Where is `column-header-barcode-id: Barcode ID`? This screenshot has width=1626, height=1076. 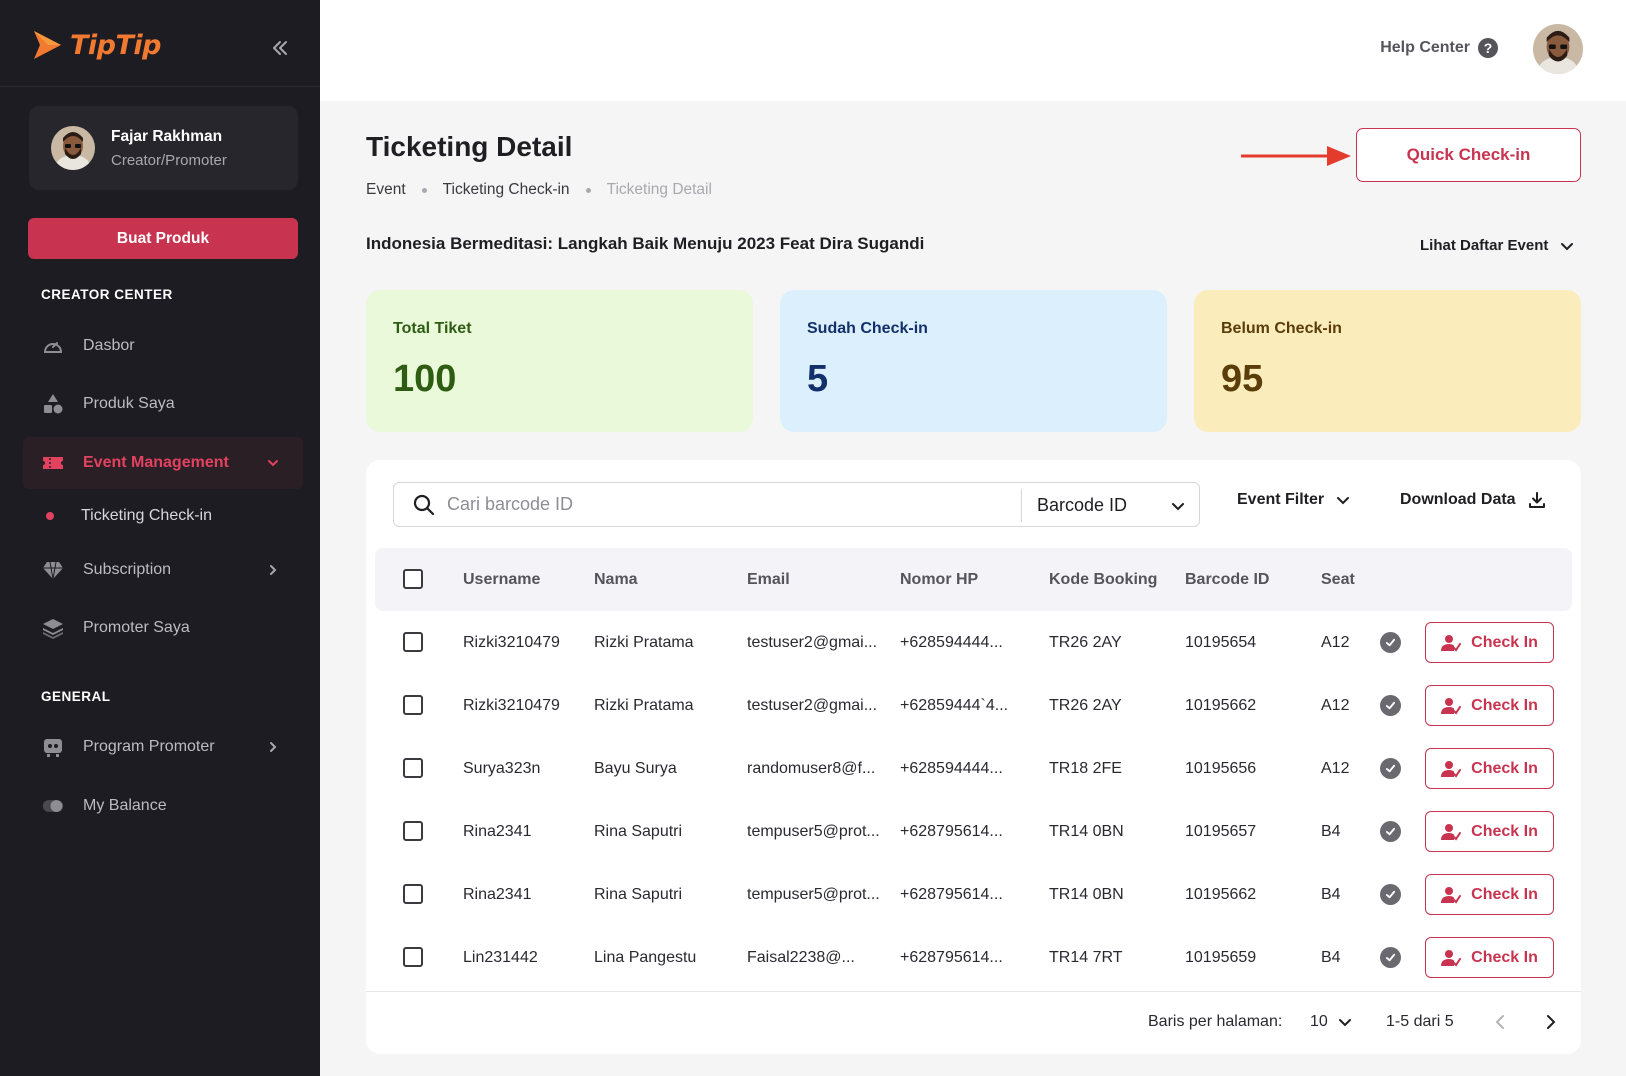
column-header-barcode-id: Barcode ID is located at coordinates (1227, 579).